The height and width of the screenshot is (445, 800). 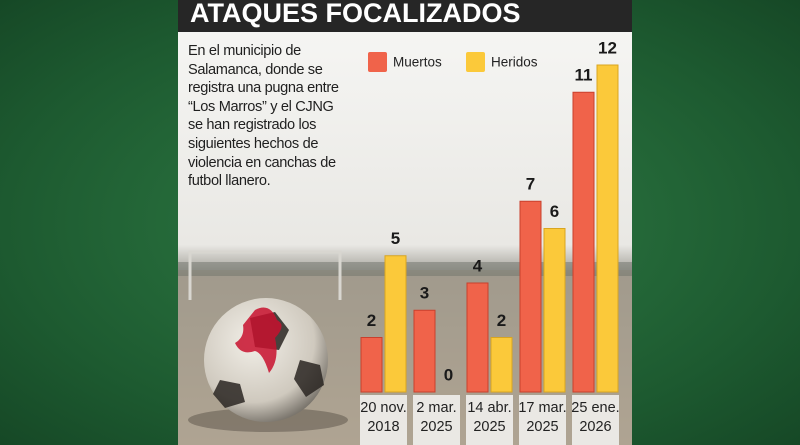 What do you see at coordinates (478, 265) in the screenshot?
I see `data-label: 4` at bounding box center [478, 265].